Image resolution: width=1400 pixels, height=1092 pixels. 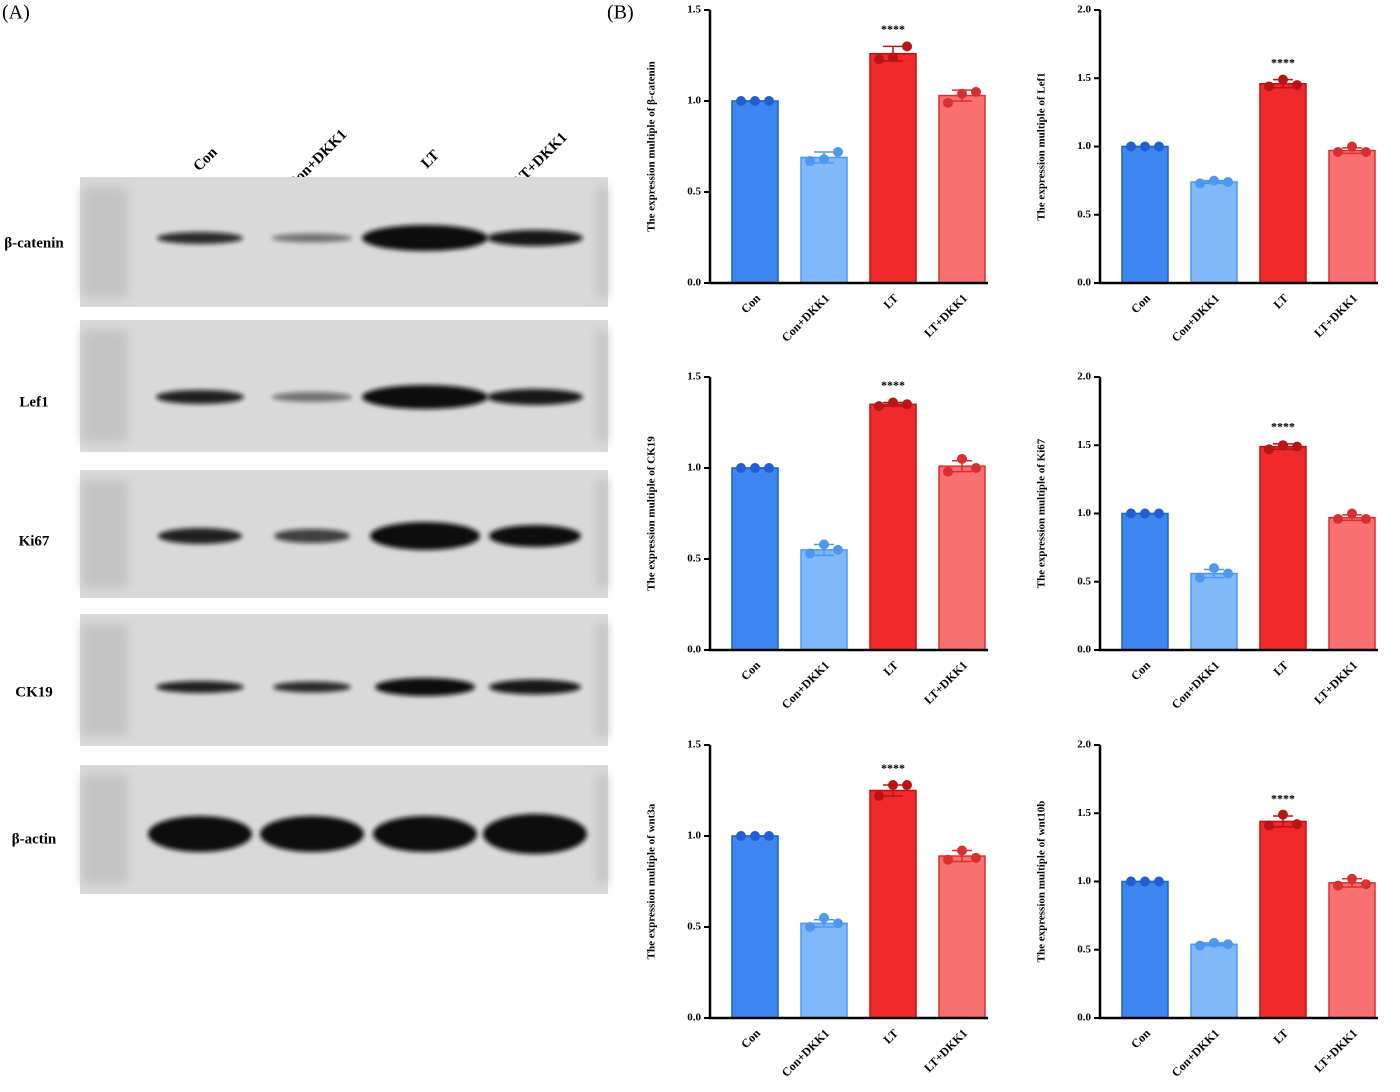 What do you see at coordinates (620, 13) in the screenshot?
I see `panel-label: (B)` at bounding box center [620, 13].